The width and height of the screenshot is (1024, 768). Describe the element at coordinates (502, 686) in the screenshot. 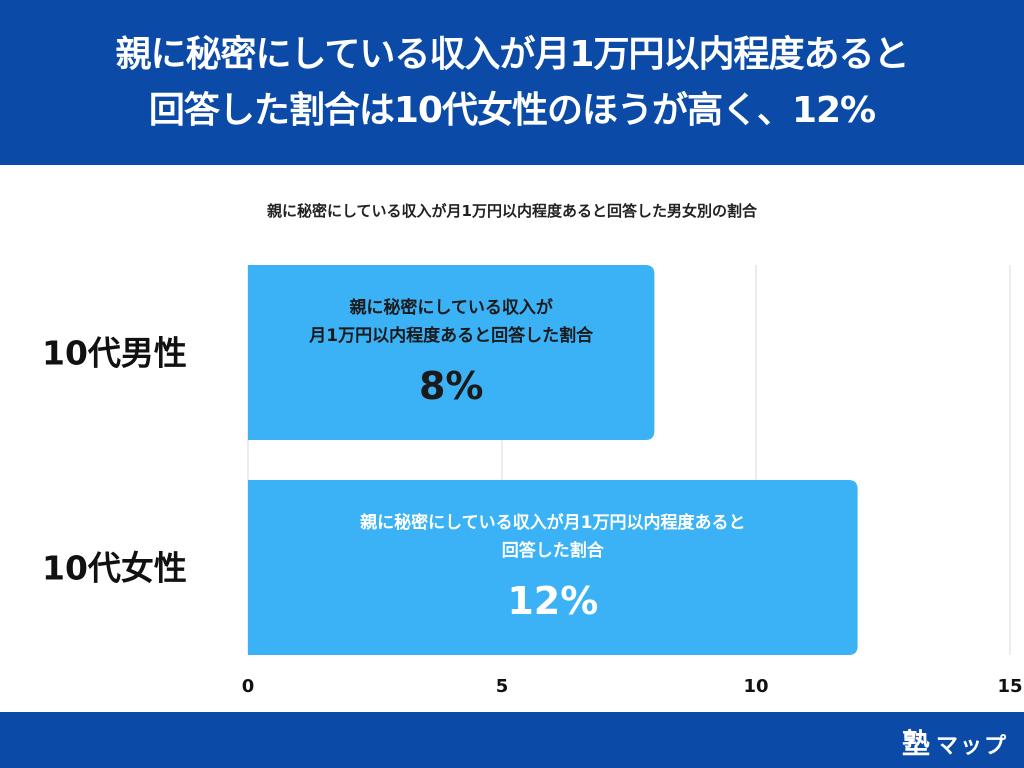

I see `x-tick-label: 5` at that location.